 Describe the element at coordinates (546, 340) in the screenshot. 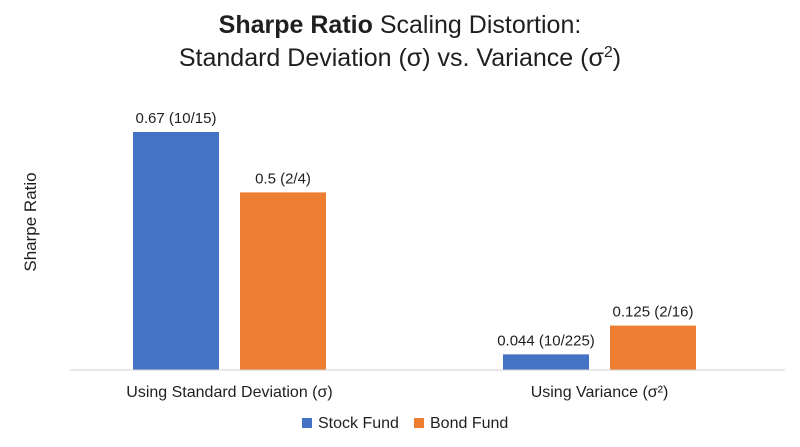

I see `data-label-stock-1: 0.044 (10/225)` at that location.